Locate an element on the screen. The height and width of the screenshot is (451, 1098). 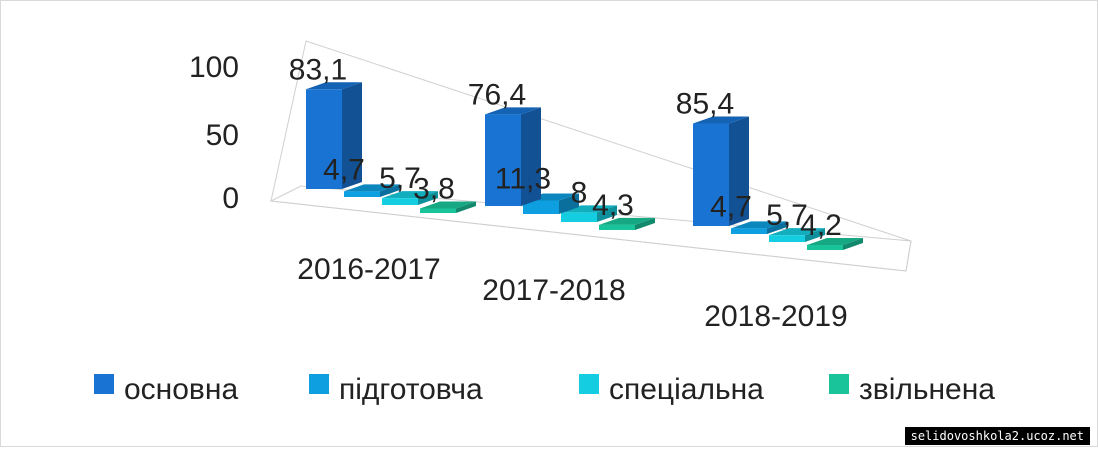
data-label: 8 is located at coordinates (579, 192).